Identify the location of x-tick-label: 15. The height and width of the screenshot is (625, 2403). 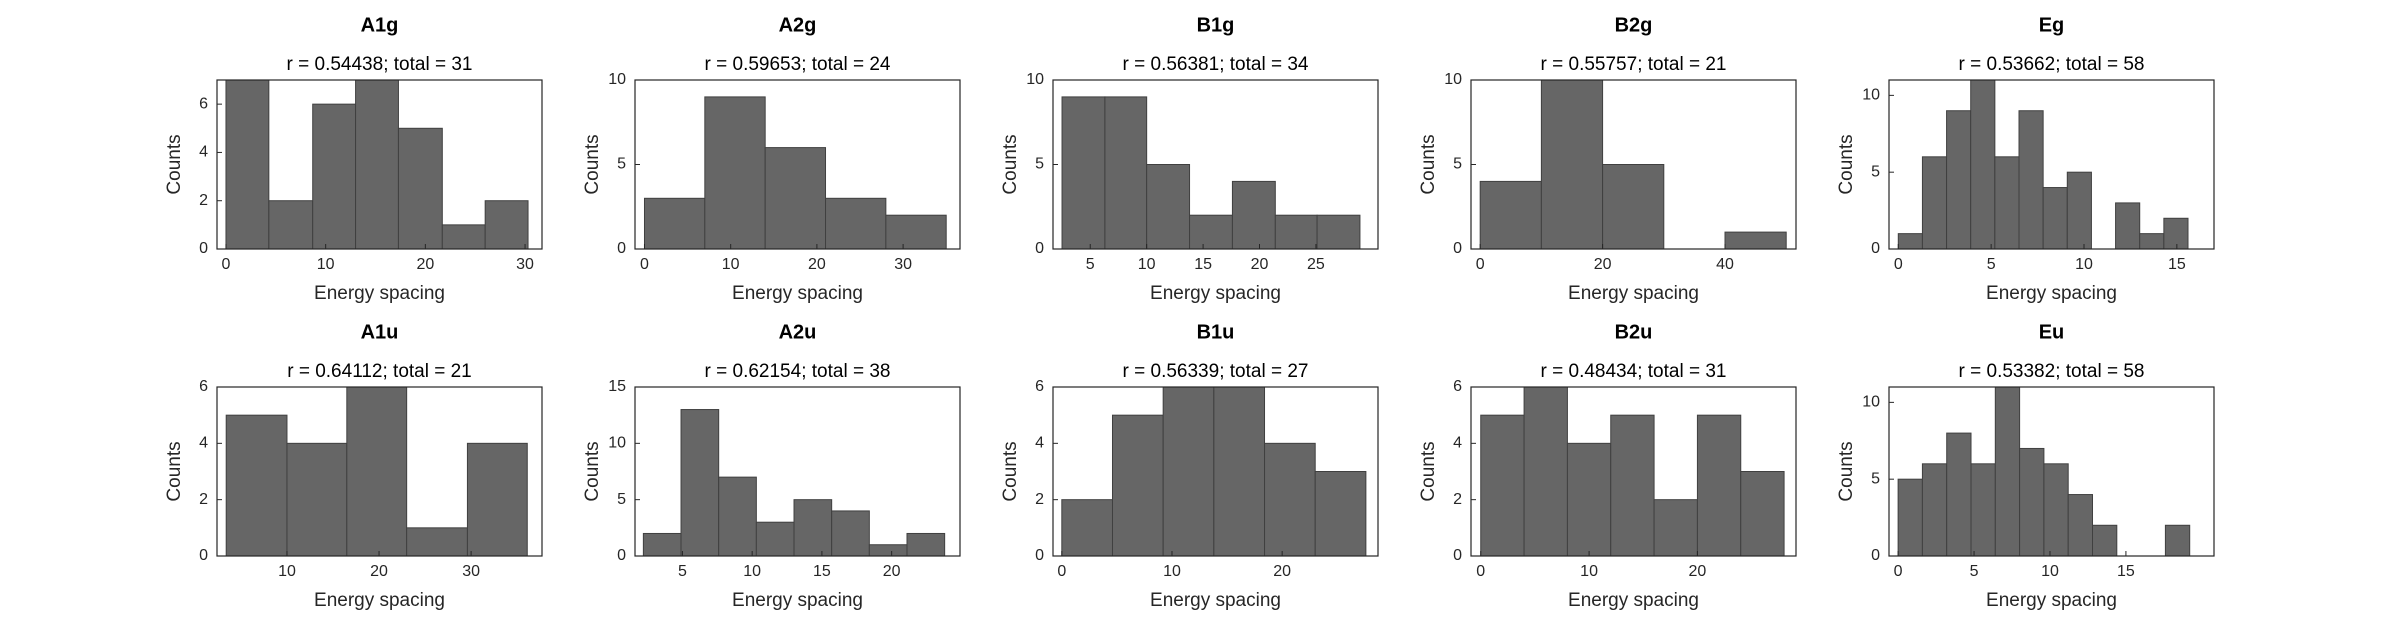
(822, 571).